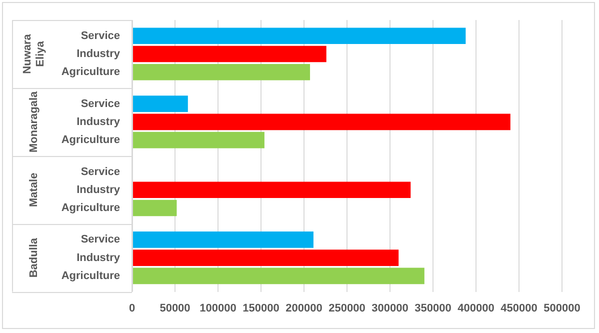 The width and height of the screenshot is (599, 333). I want to click on x-tick-label: 0, so click(132, 308).